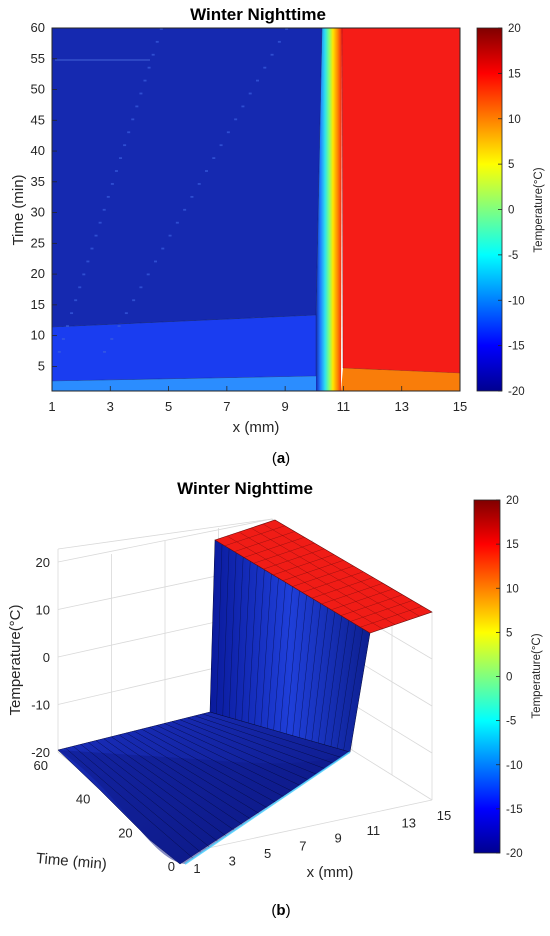 Image resolution: width=550 pixels, height=936 pixels. I want to click on time-tick-label: 40, so click(83, 799).